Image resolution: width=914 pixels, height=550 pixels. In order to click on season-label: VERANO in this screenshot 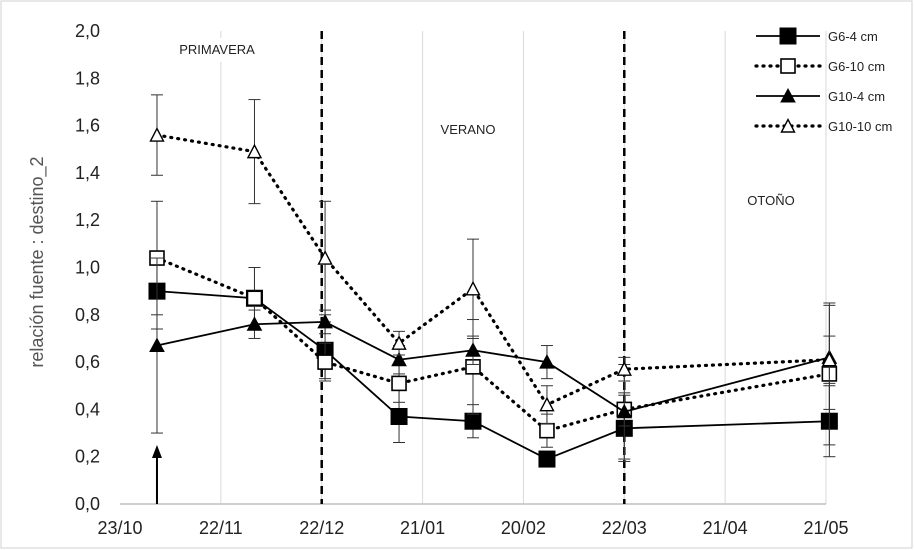, I will do `click(468, 129)`.